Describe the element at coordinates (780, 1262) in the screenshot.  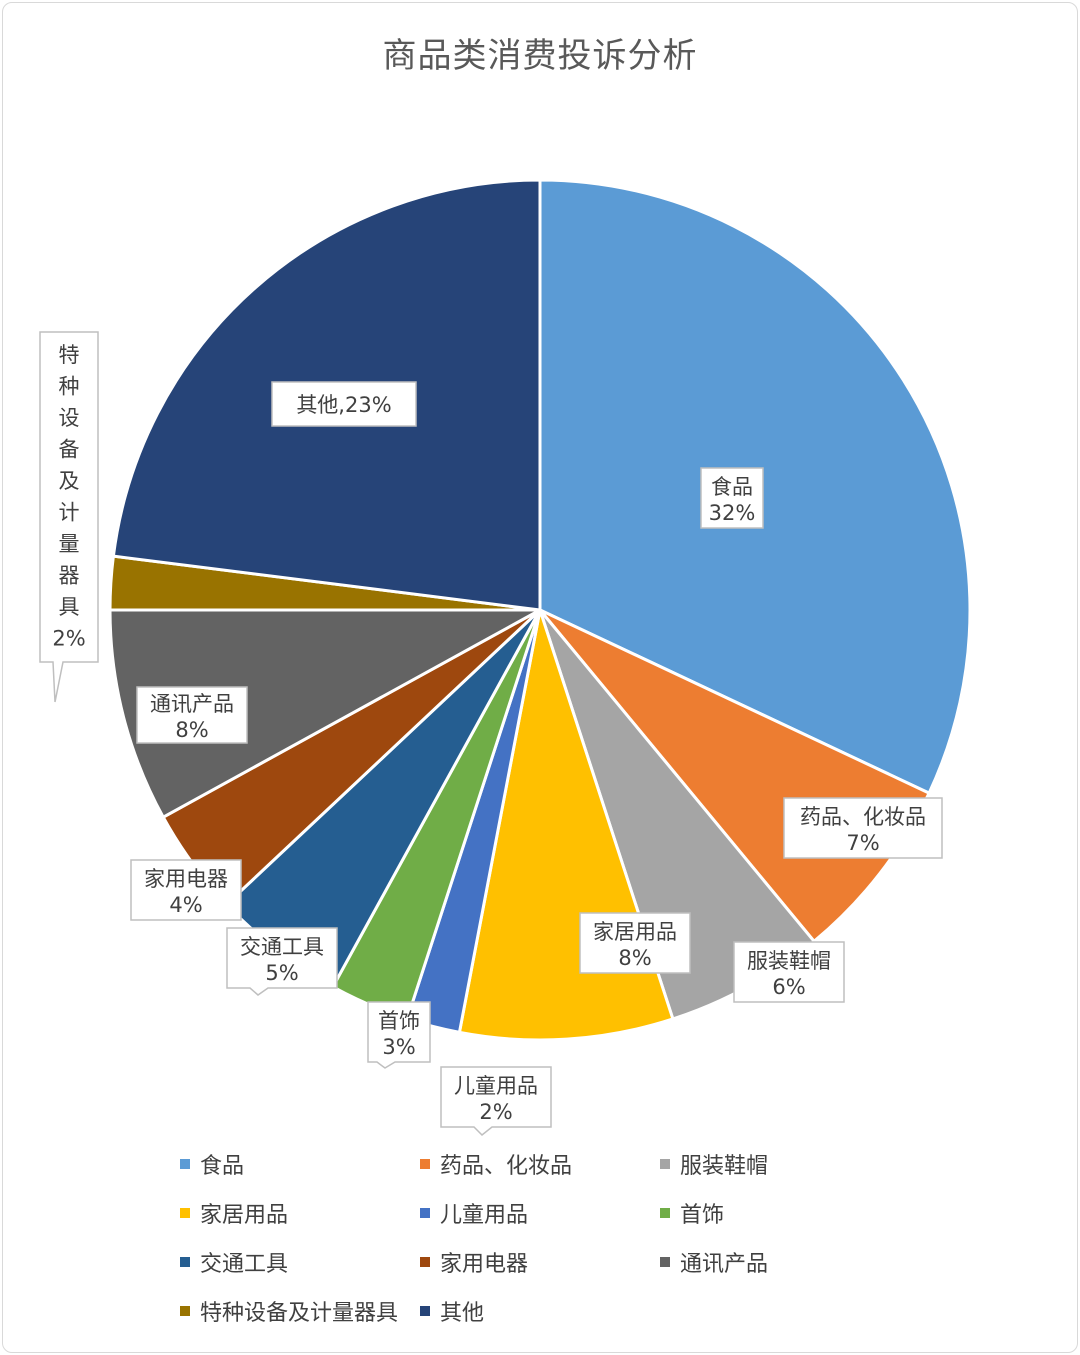
I see `legend-item-8: 通讯产品` at that location.